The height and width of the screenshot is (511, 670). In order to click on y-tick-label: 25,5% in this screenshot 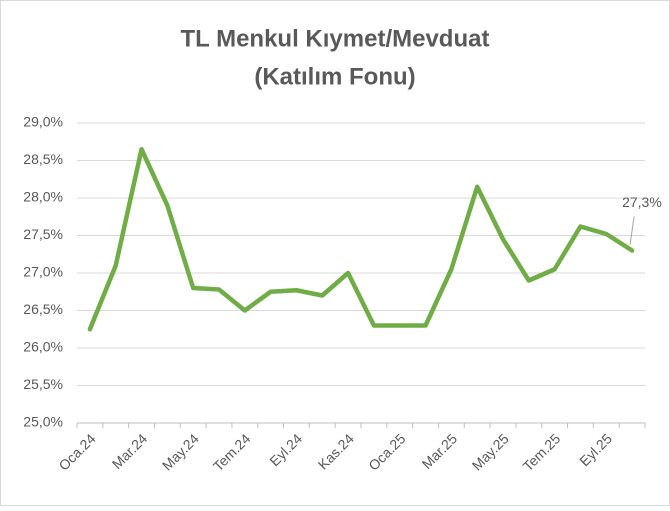, I will do `click(43, 384)`.